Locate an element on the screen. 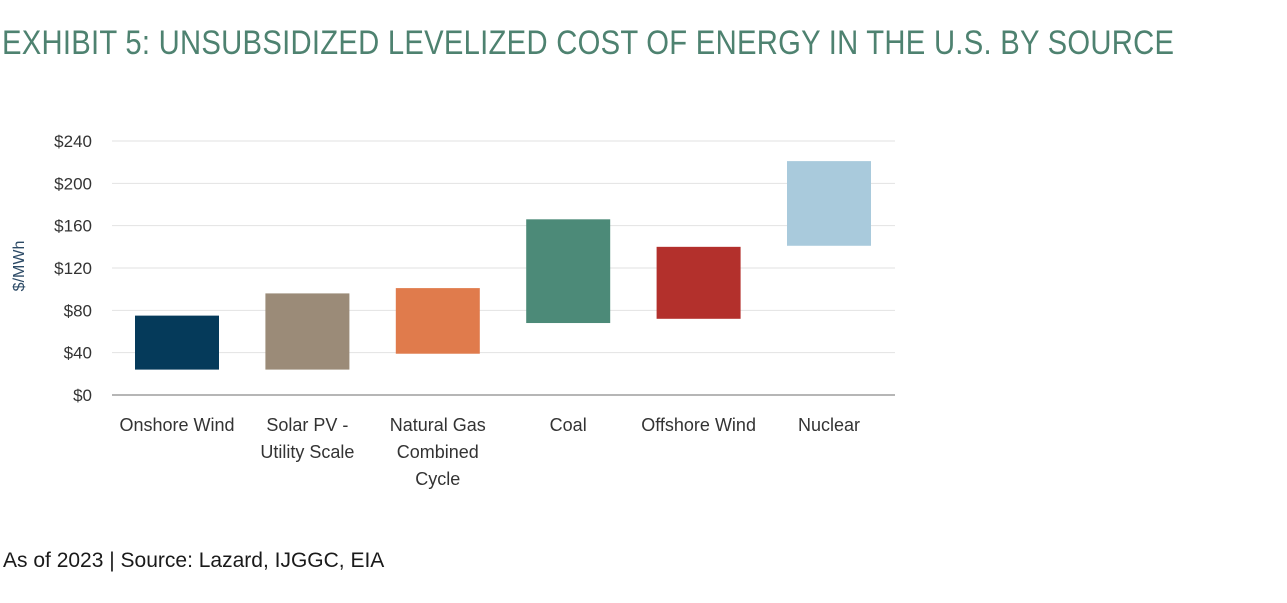  y-tick-label: $160 is located at coordinates (73, 226).